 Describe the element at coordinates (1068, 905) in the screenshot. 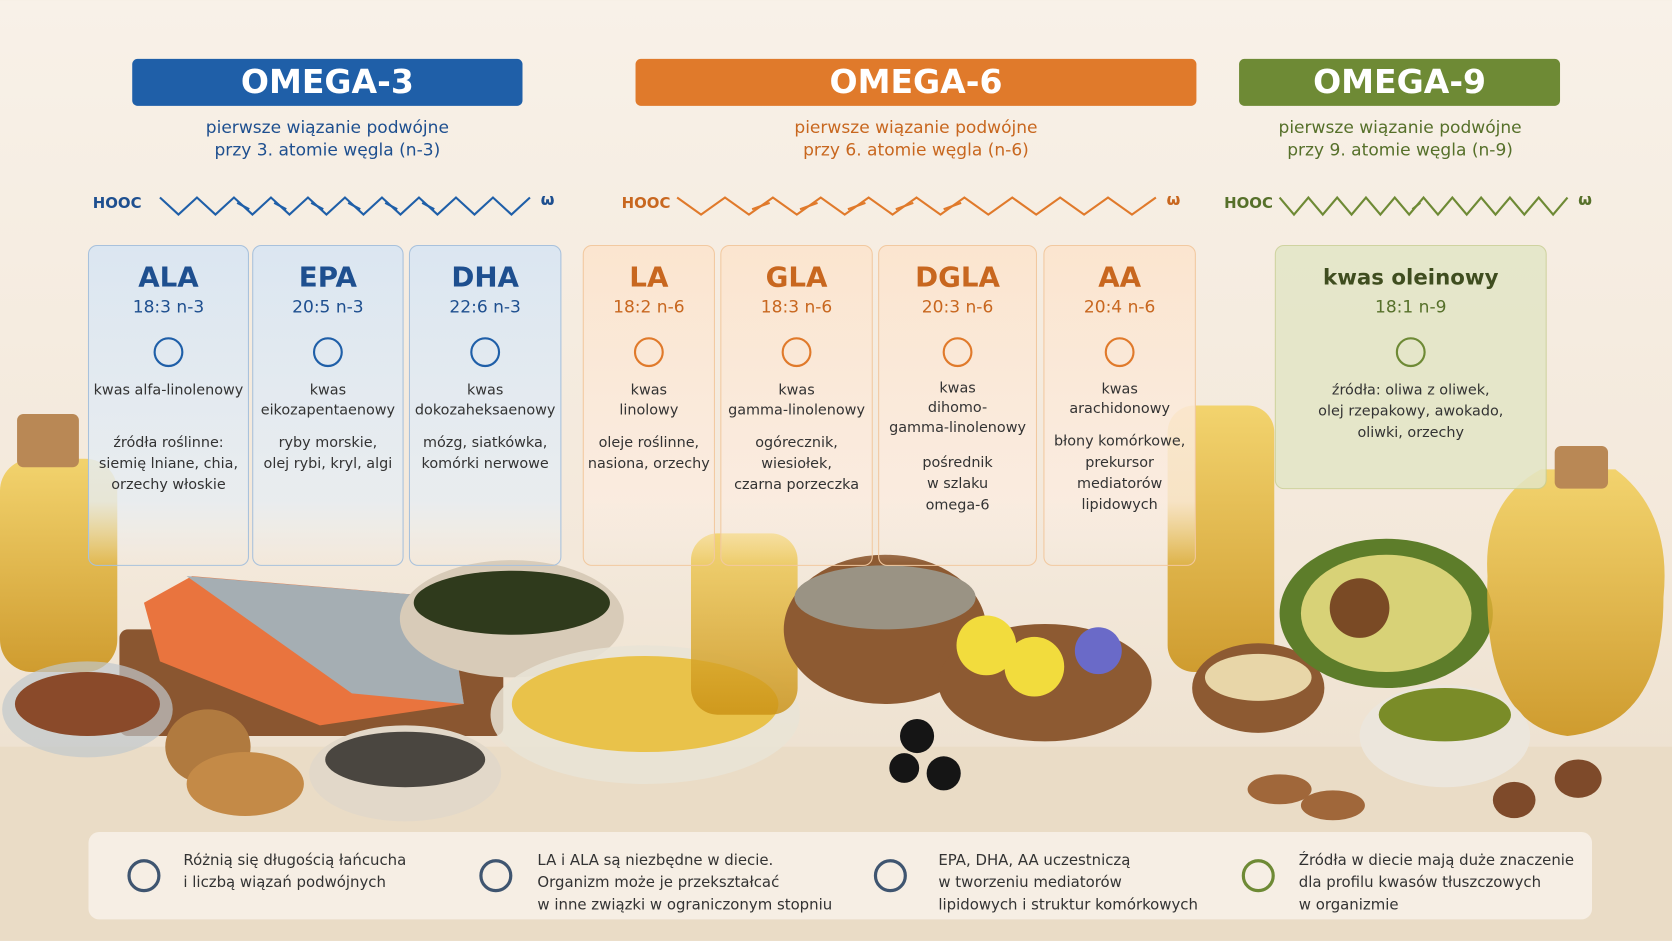

I see `note-text: lipidowych i struktur komórkowych` at that location.